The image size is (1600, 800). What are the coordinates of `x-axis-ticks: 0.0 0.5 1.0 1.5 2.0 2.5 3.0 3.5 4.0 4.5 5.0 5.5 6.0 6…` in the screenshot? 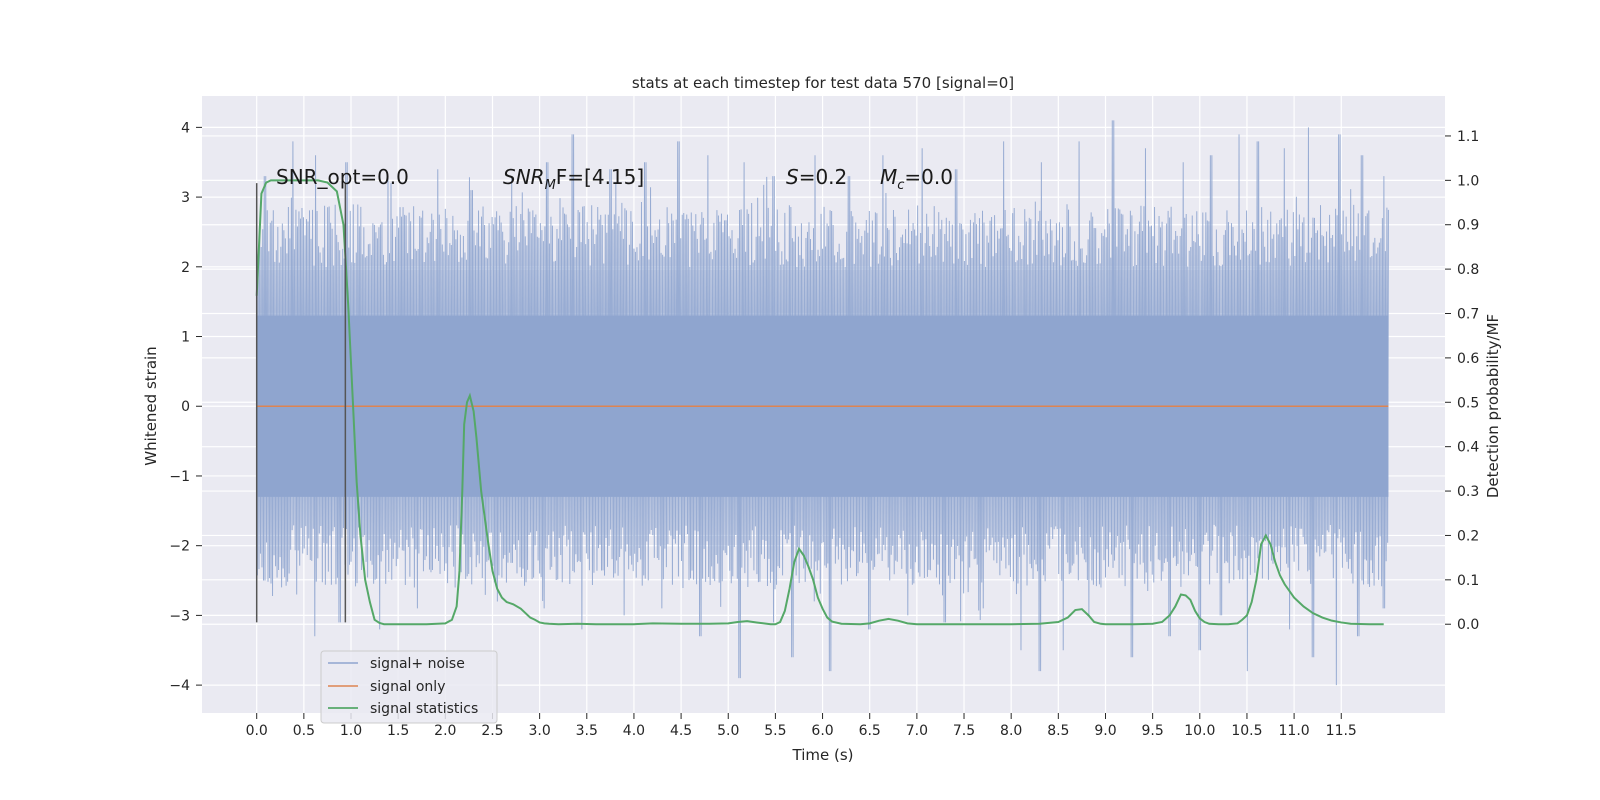 It's located at (801, 726).